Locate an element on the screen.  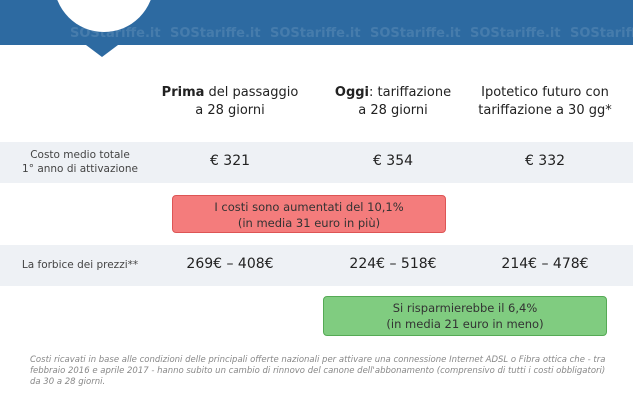
header-line: tariffazione a 30 gg* is located at coordinates (545, 110).